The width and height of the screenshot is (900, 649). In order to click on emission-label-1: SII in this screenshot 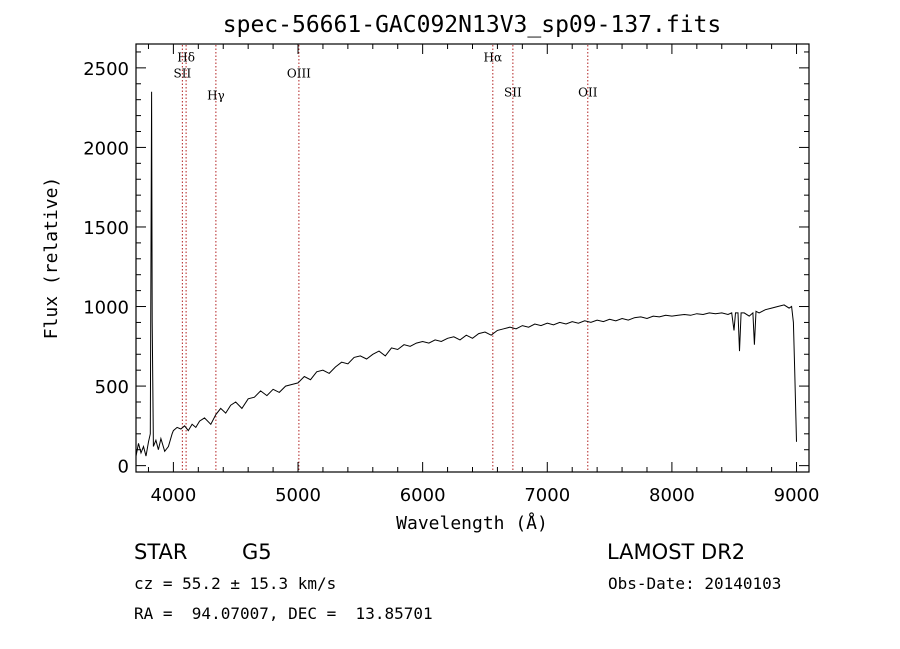, I will do `click(183, 73)`.